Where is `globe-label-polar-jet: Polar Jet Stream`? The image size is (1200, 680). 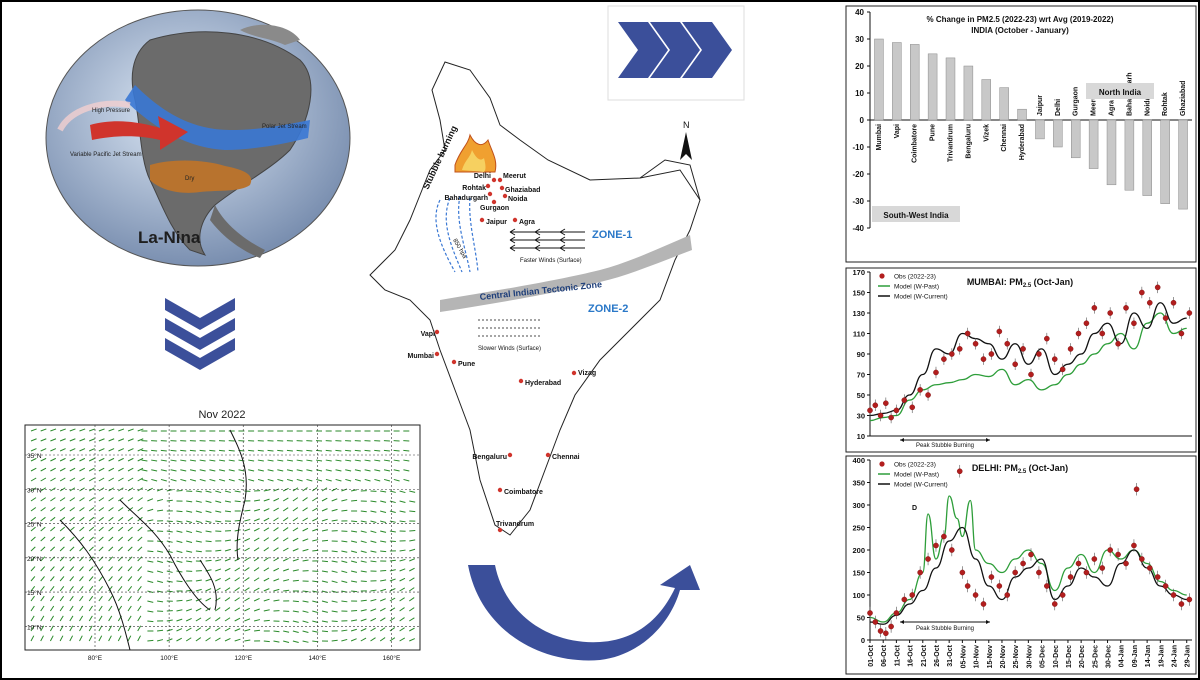
globe-label-polar-jet: Polar Jet Stream is located at coordinates (284, 127).